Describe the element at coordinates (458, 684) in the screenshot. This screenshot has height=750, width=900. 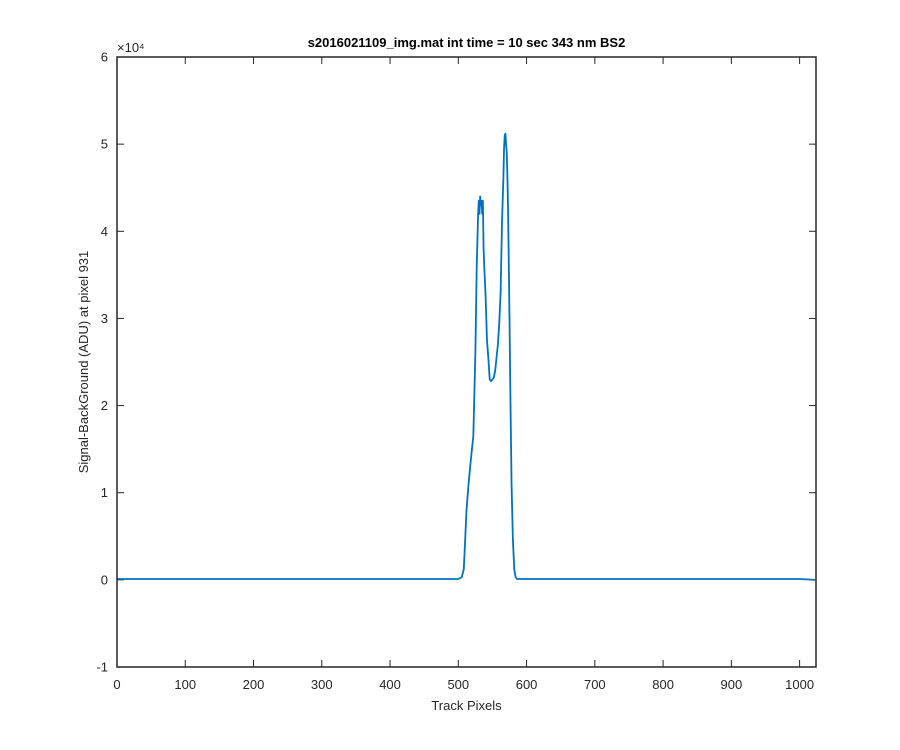
I see `x-tick-label: 500` at that location.